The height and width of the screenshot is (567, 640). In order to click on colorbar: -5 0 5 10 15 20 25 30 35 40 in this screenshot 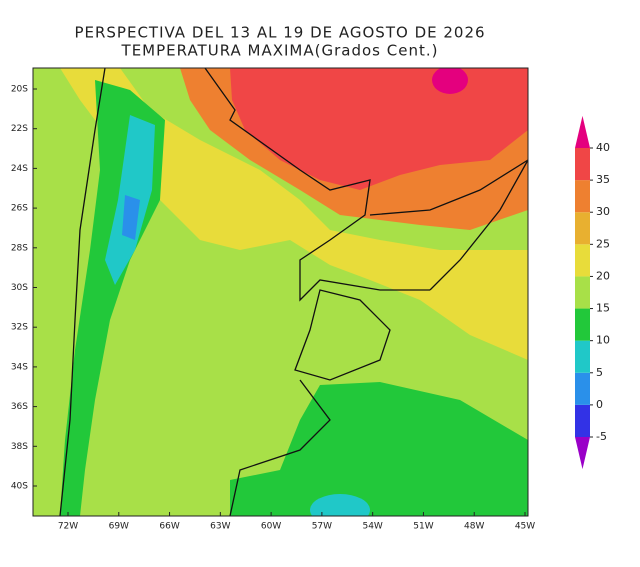, I will do `click(592, 292)`.